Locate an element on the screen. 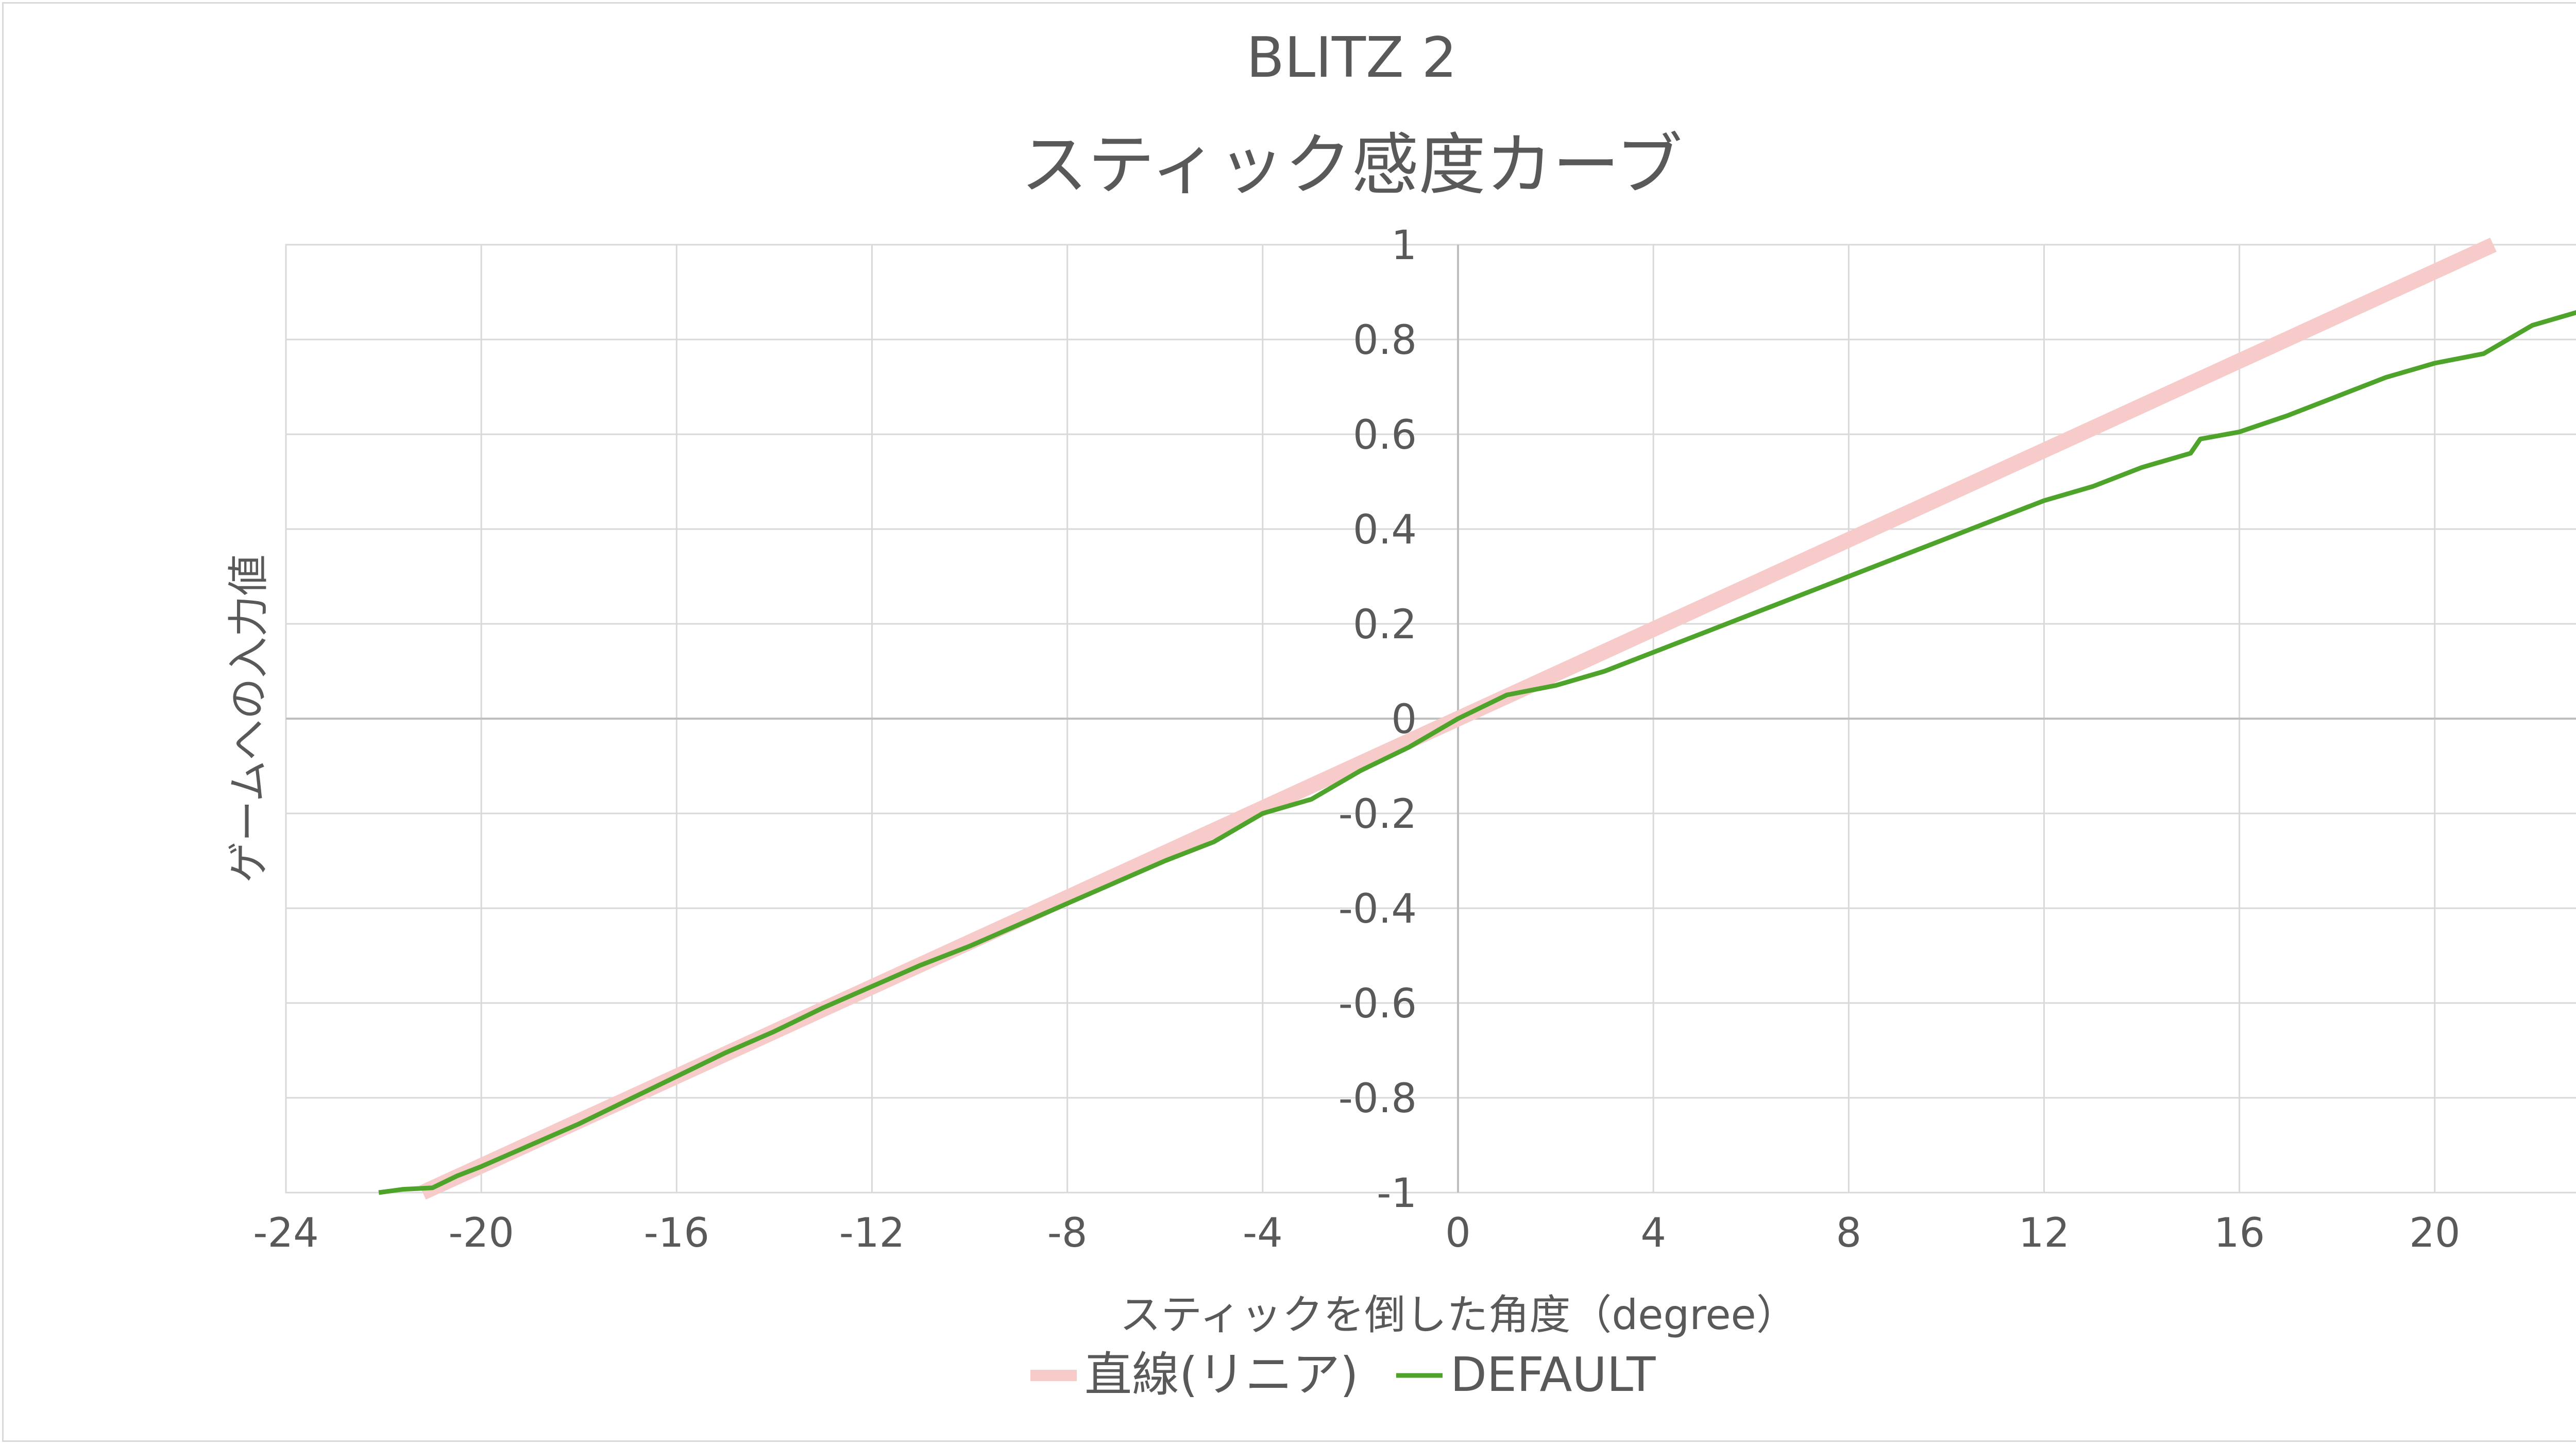 The height and width of the screenshot is (1445, 2576). legend-label-1: DEFAULT is located at coordinates (1553, 1374).